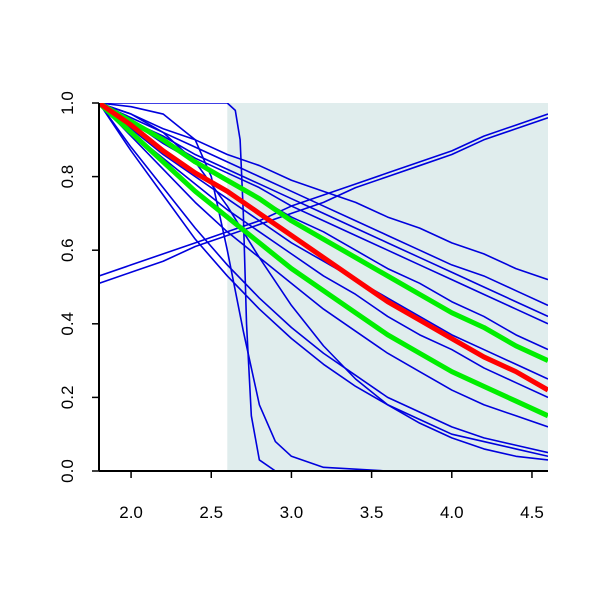 The height and width of the screenshot is (605, 600). What do you see at coordinates (131, 512) in the screenshot?
I see `x-tick-label: 2.0` at bounding box center [131, 512].